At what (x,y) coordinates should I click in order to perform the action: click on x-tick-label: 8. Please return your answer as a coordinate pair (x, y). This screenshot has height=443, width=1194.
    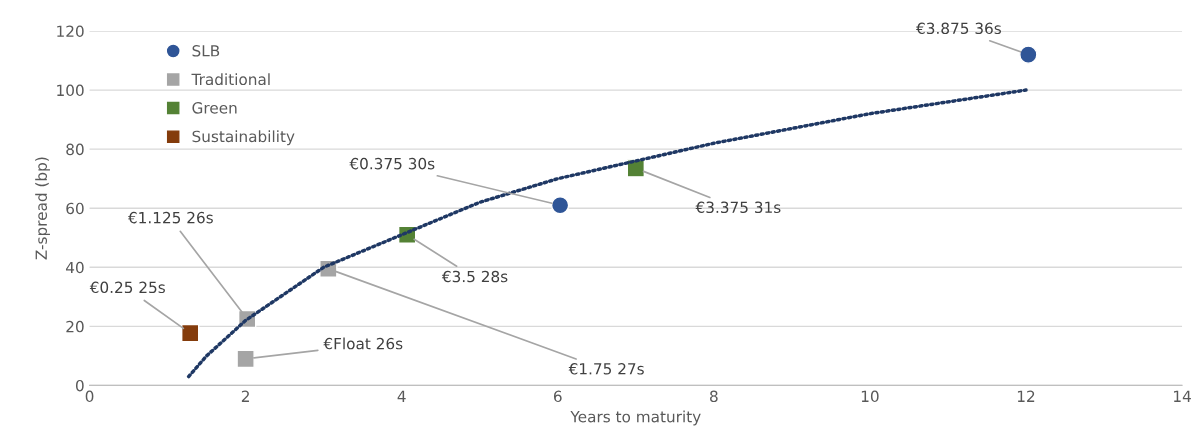
    Looking at the image, I should click on (714, 396).